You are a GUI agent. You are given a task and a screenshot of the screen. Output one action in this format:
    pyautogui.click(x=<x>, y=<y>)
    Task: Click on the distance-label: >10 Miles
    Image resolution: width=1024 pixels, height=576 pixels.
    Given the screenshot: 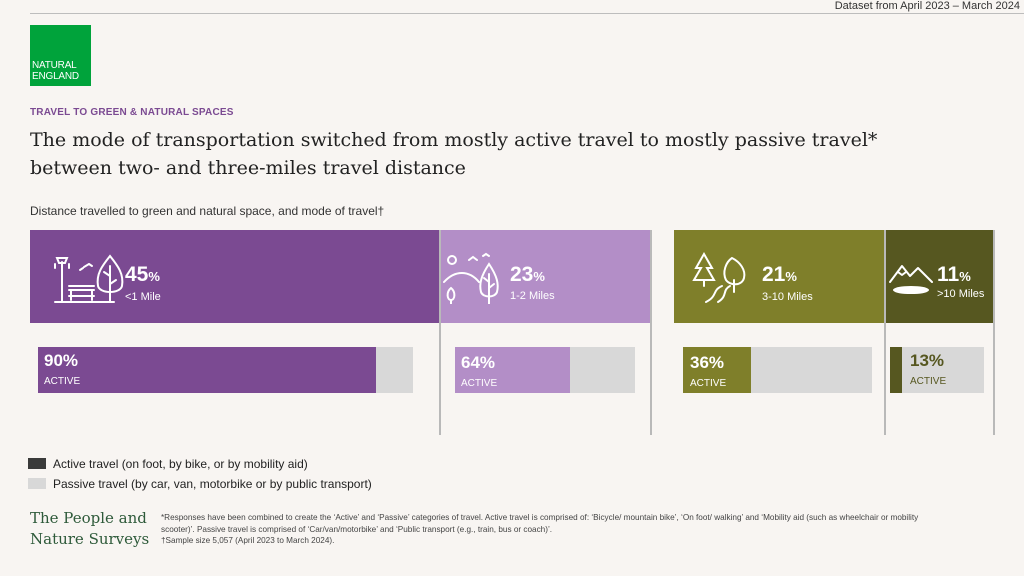 What is the action you would take?
    pyautogui.click(x=961, y=294)
    